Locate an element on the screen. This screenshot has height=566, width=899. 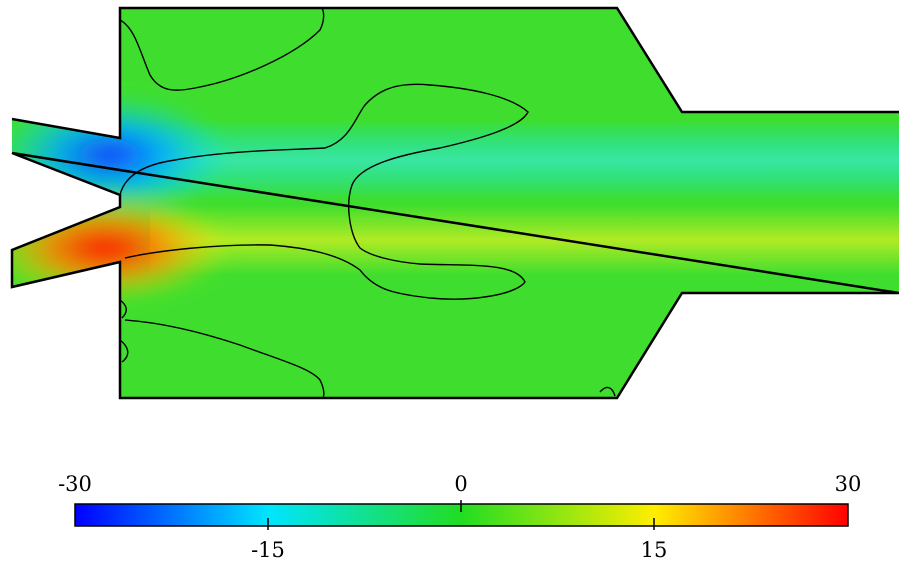
contour-lower-wall is located at coordinates (224, 359).